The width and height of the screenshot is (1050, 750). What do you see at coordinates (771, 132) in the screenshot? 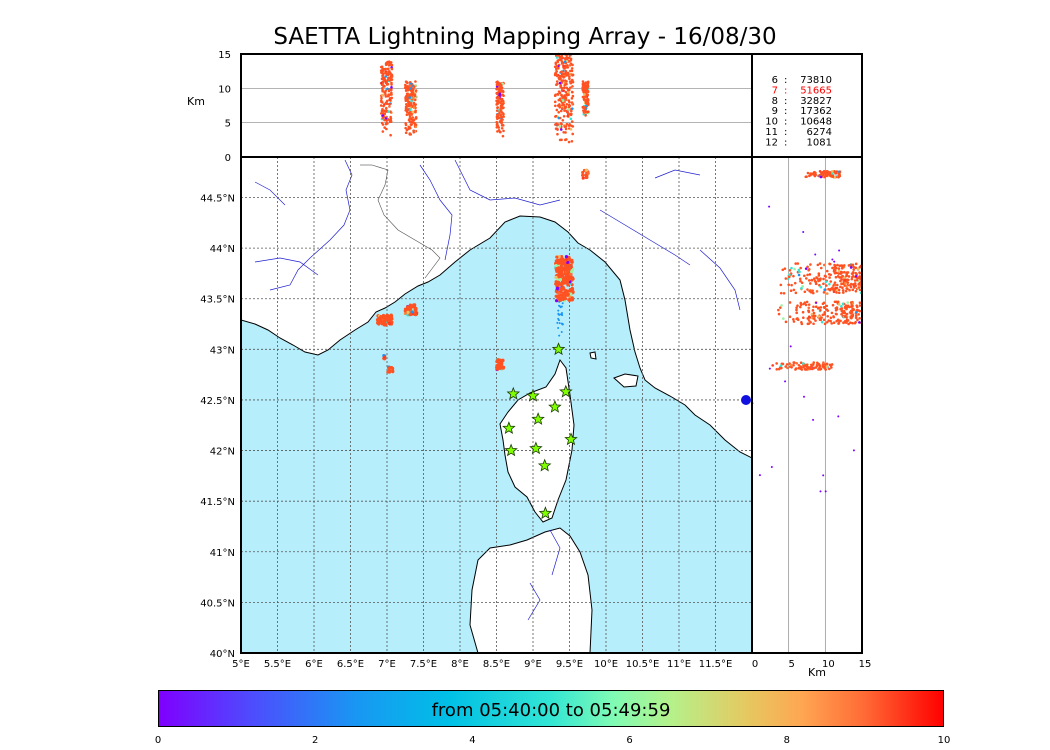
I see `table-station-count: 11` at bounding box center [771, 132].